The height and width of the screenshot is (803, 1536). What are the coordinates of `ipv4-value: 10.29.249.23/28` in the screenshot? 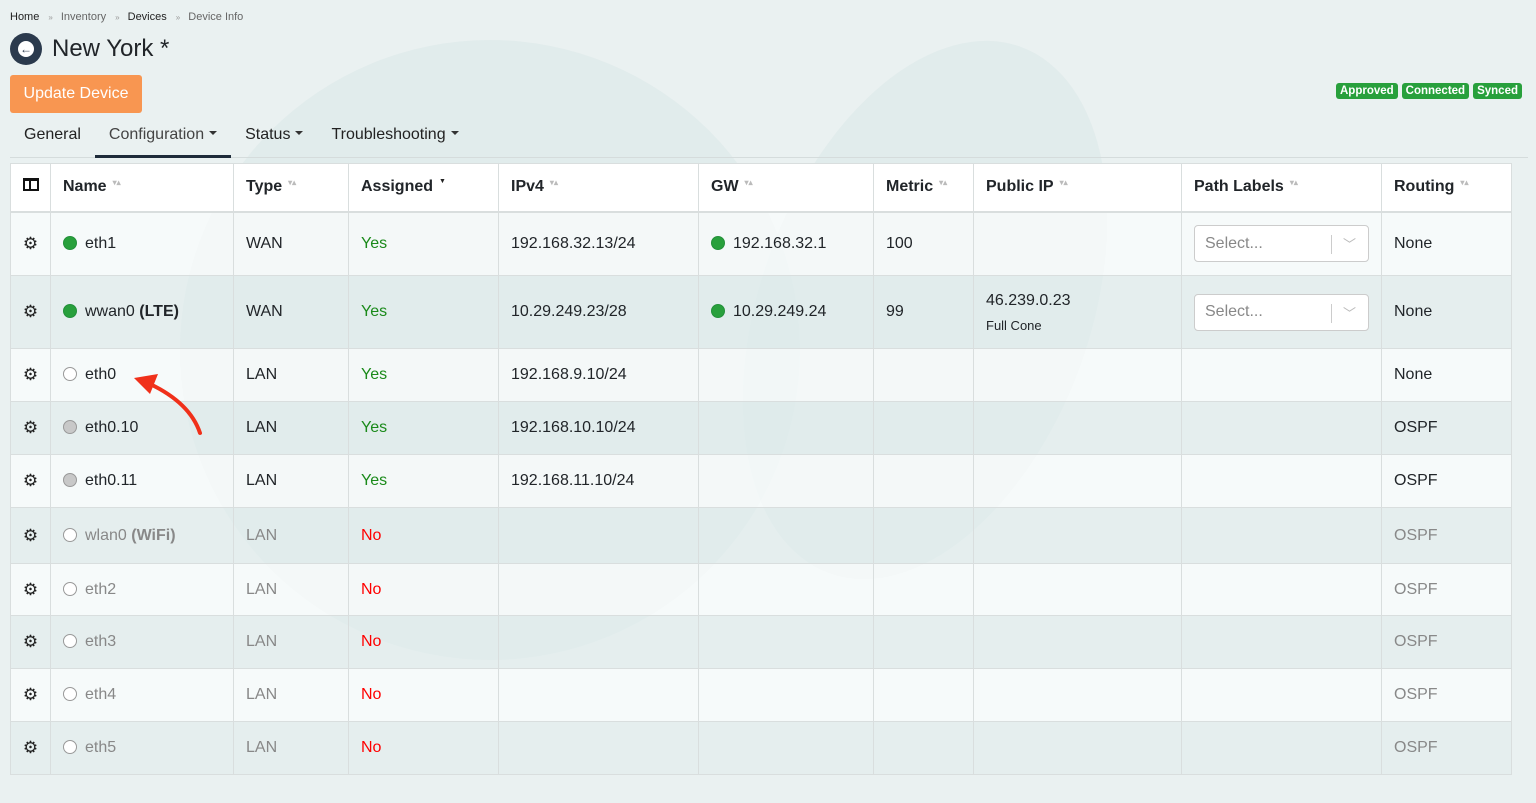 It's located at (569, 311).